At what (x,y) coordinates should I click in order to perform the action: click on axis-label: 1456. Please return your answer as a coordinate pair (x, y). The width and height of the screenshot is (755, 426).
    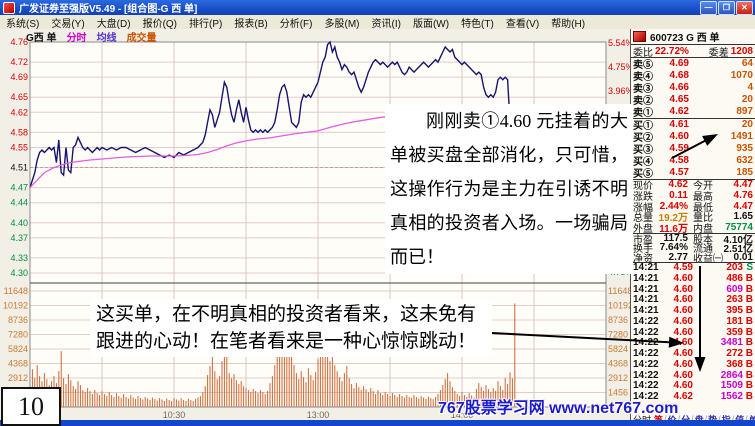
    Looking at the image, I should click on (618, 393).